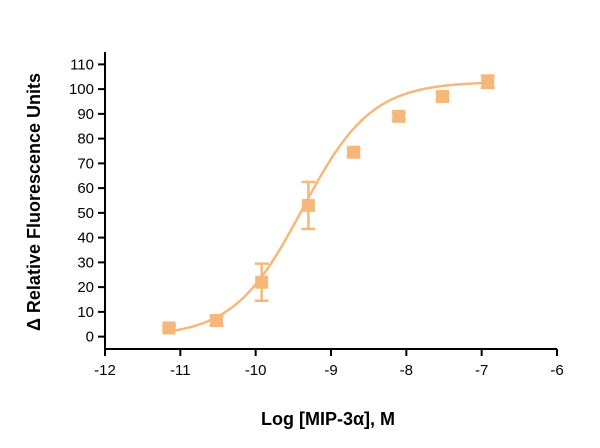 Image resolution: width=600 pixels, height=448 pixels. I want to click on y-tick-label: 100, so click(81, 89).